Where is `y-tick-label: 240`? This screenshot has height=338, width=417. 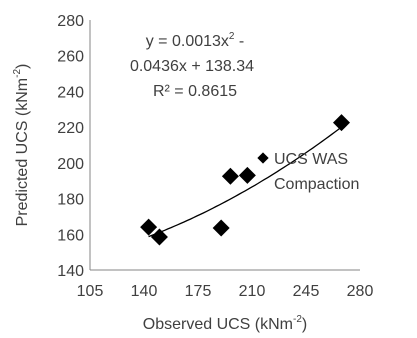 y-tick-label: 240 is located at coordinates (70, 92).